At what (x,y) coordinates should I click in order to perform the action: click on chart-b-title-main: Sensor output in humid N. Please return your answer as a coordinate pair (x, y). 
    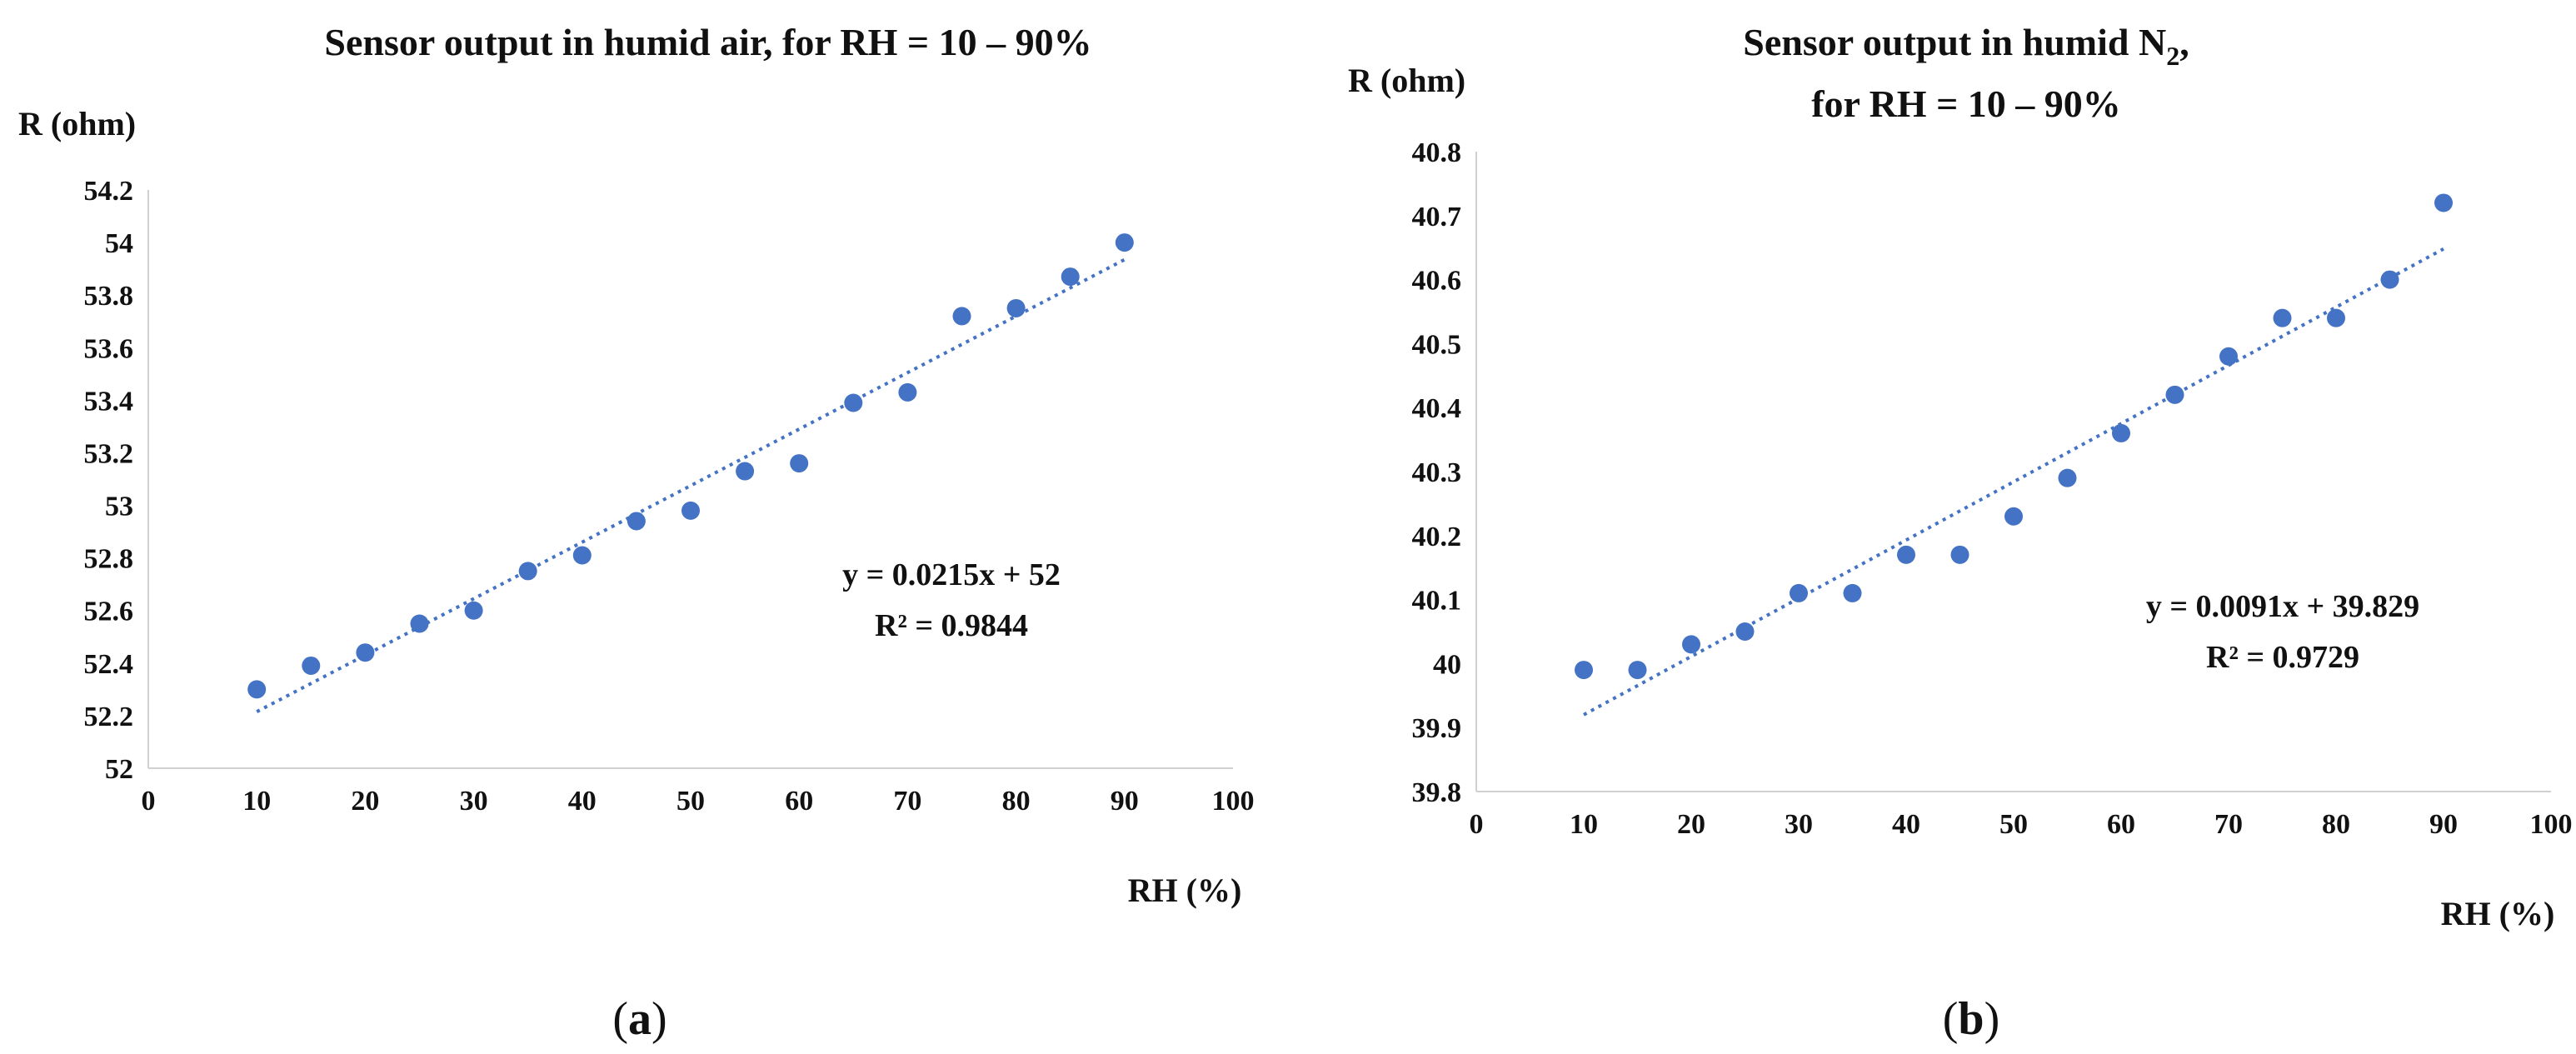
    Looking at the image, I should click on (1954, 42).